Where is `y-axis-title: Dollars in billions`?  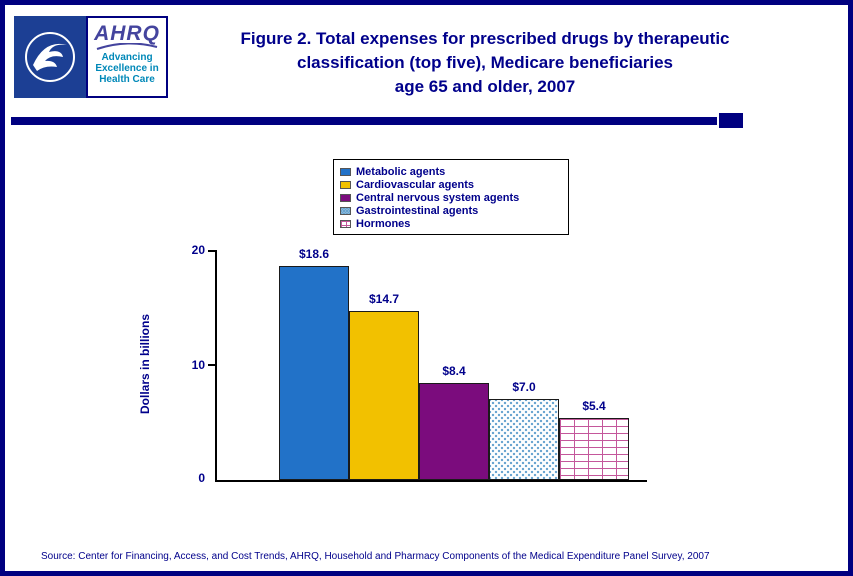
y-axis-title: Dollars in billions is located at coordinates (145, 364).